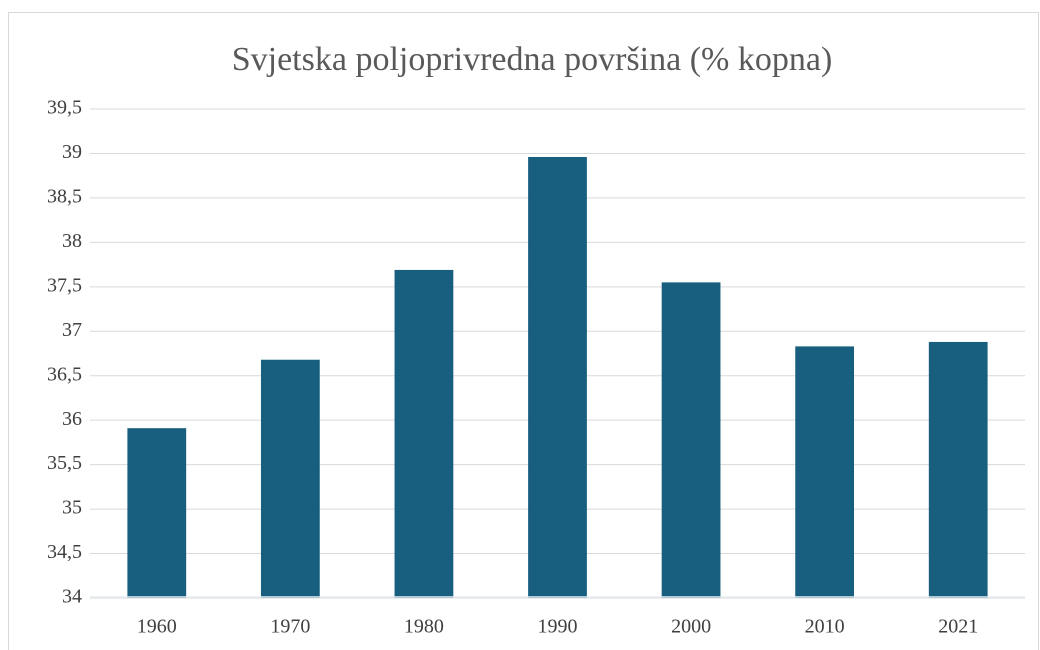 The height and width of the screenshot is (650, 1040). I want to click on y-tick-label: 39,5, so click(64, 108).